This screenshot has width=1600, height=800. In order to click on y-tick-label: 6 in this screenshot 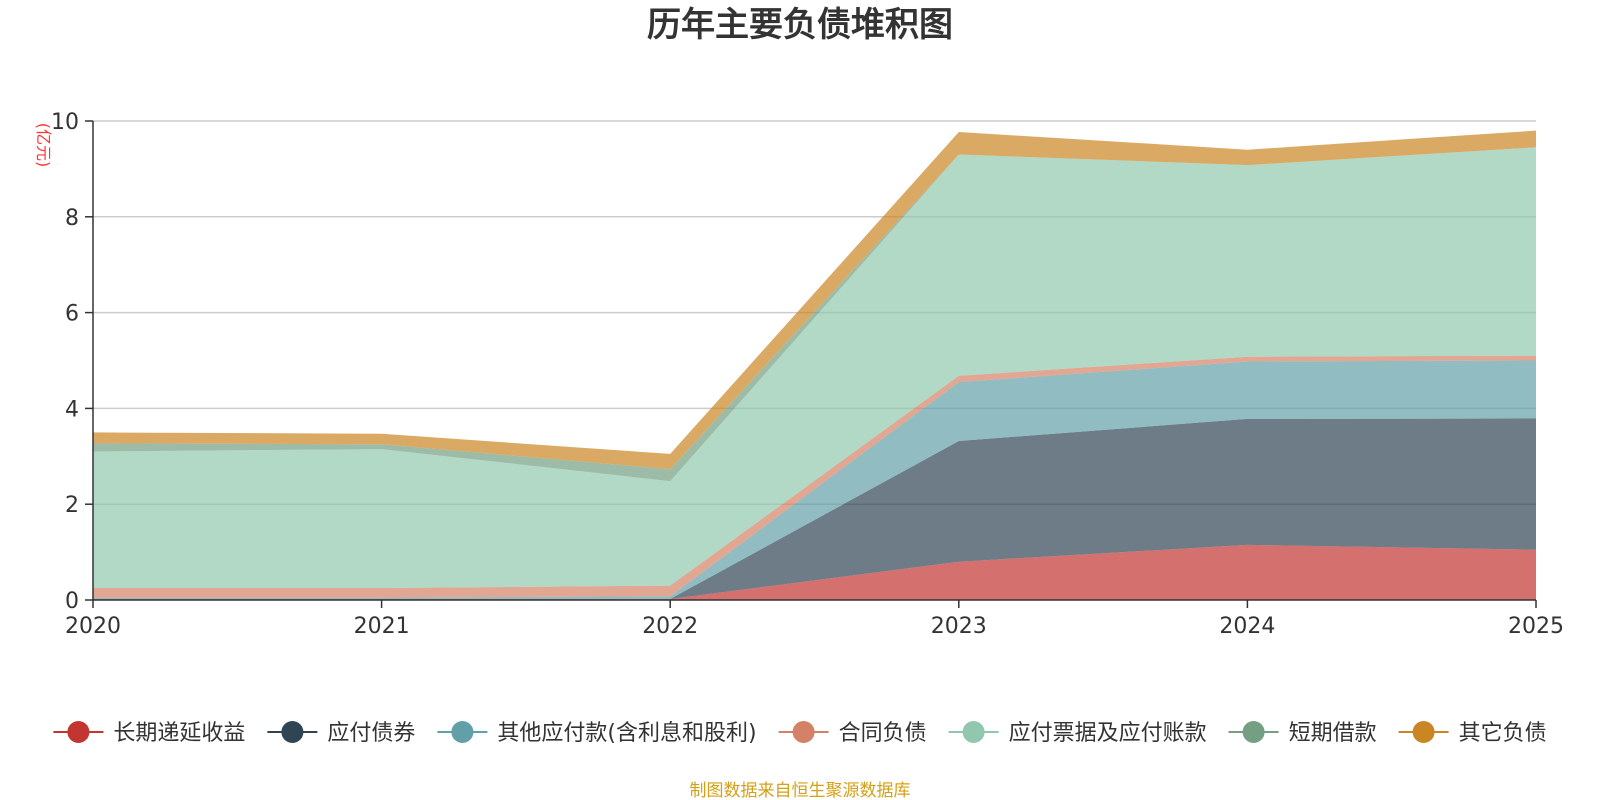, I will do `click(72, 314)`.